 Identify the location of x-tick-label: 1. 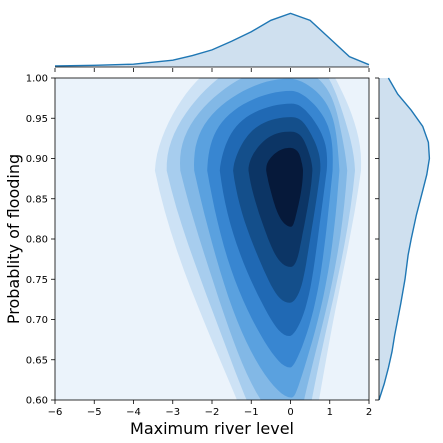
(330, 412).